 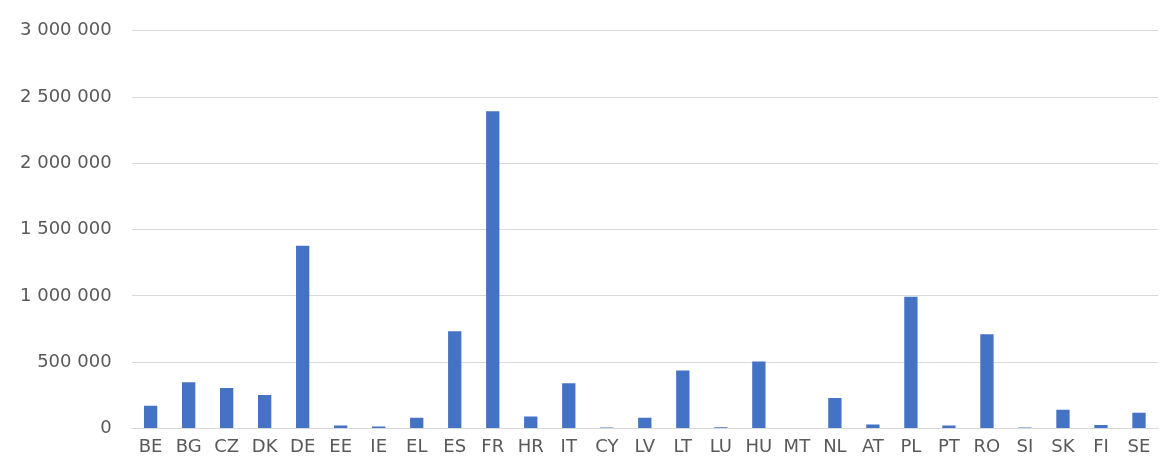 I want to click on x-tick-label: BE, so click(x=150, y=445).